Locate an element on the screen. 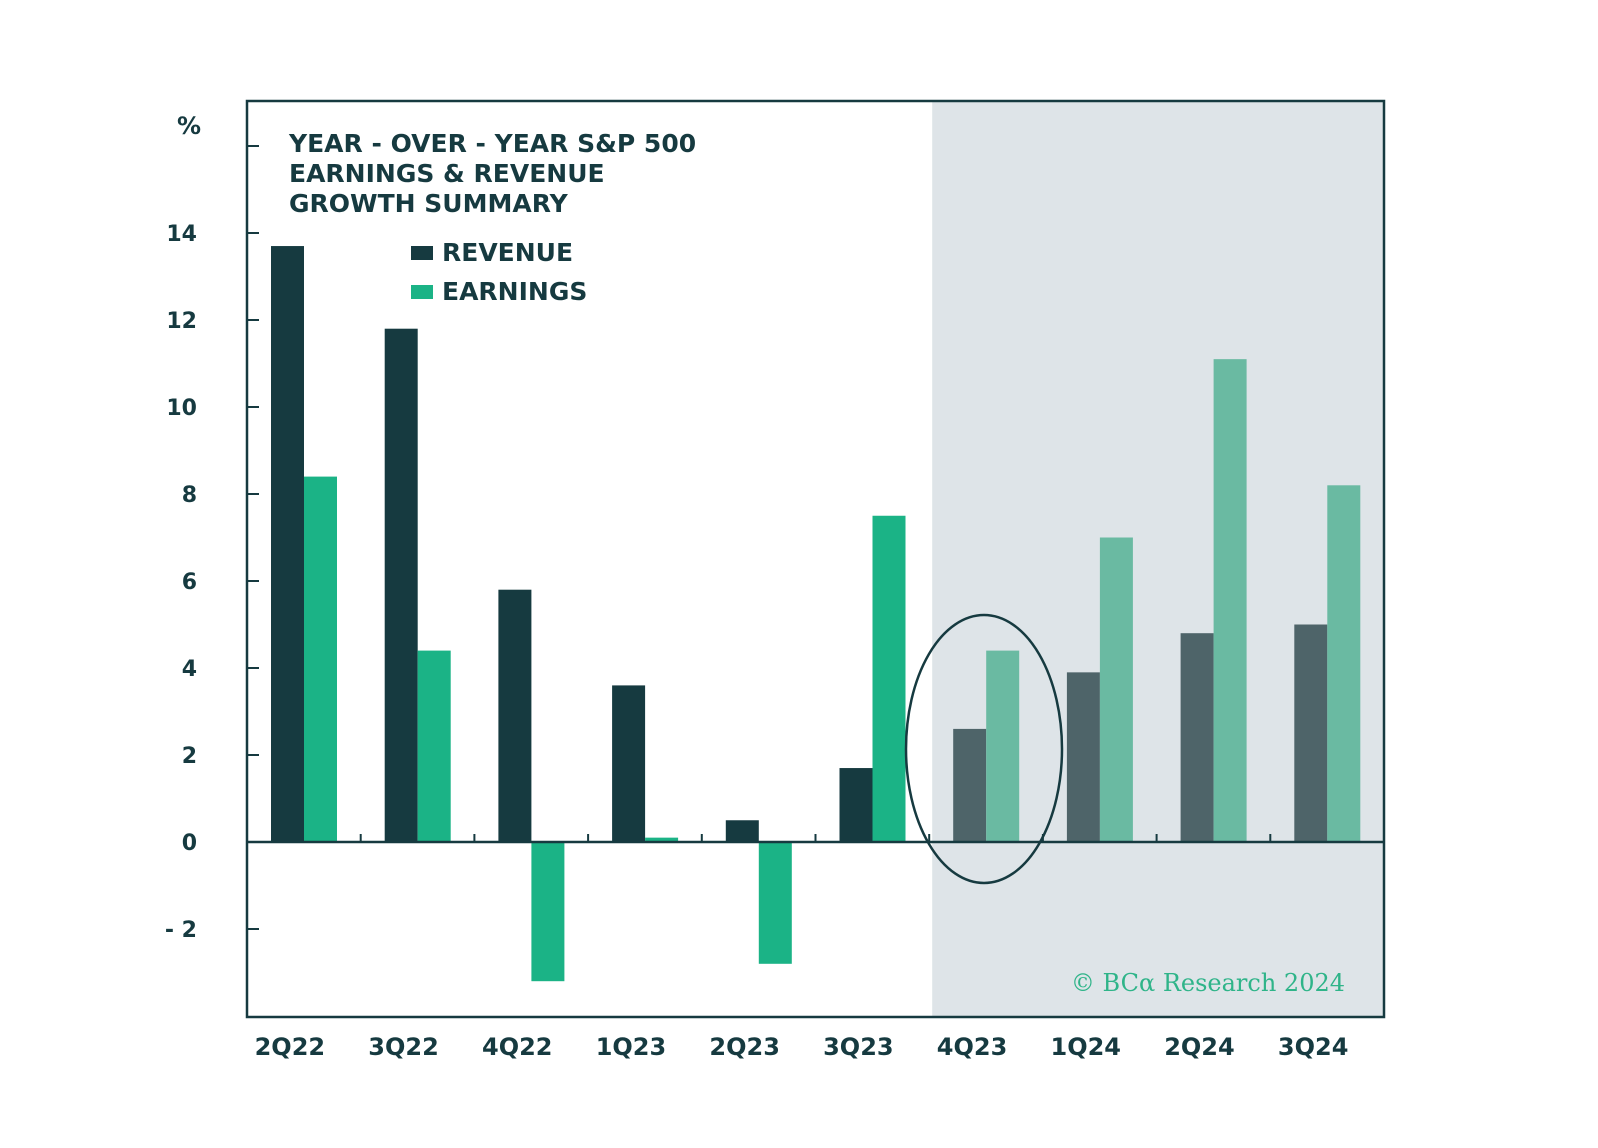  y-tick-label: 2 is located at coordinates (189, 756).